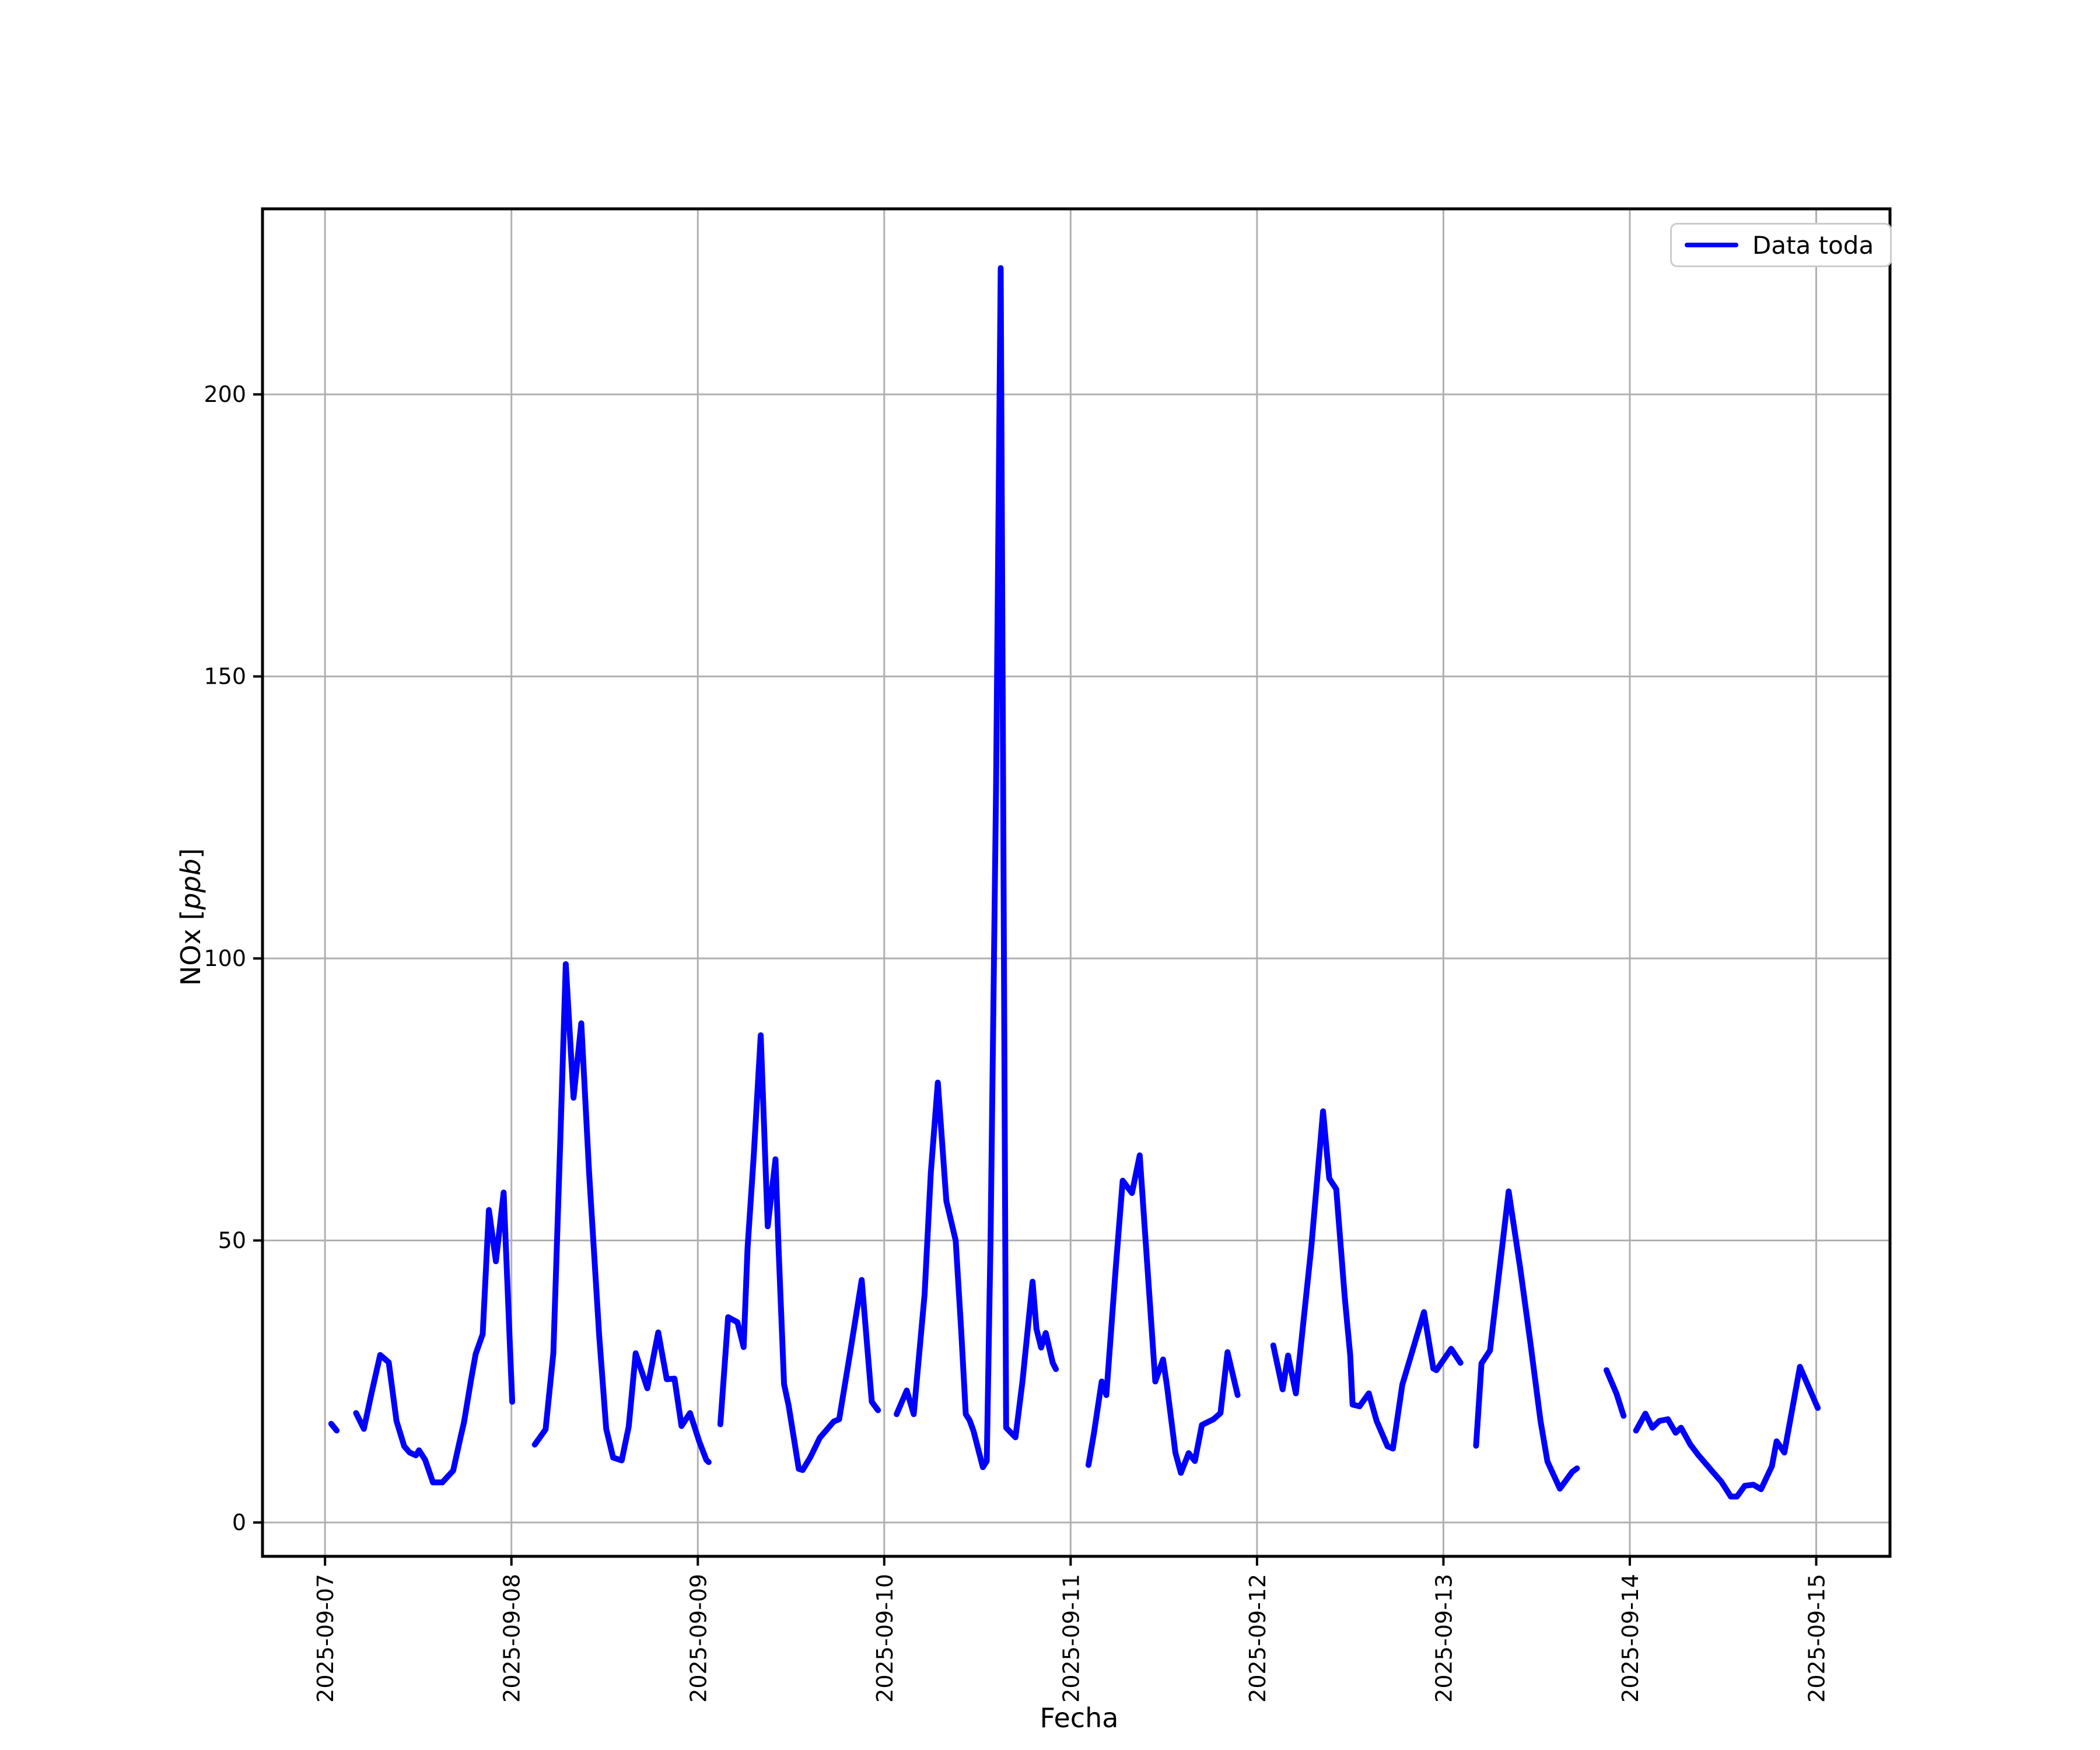  I want to click on y-tick-label: 200, so click(225, 394).